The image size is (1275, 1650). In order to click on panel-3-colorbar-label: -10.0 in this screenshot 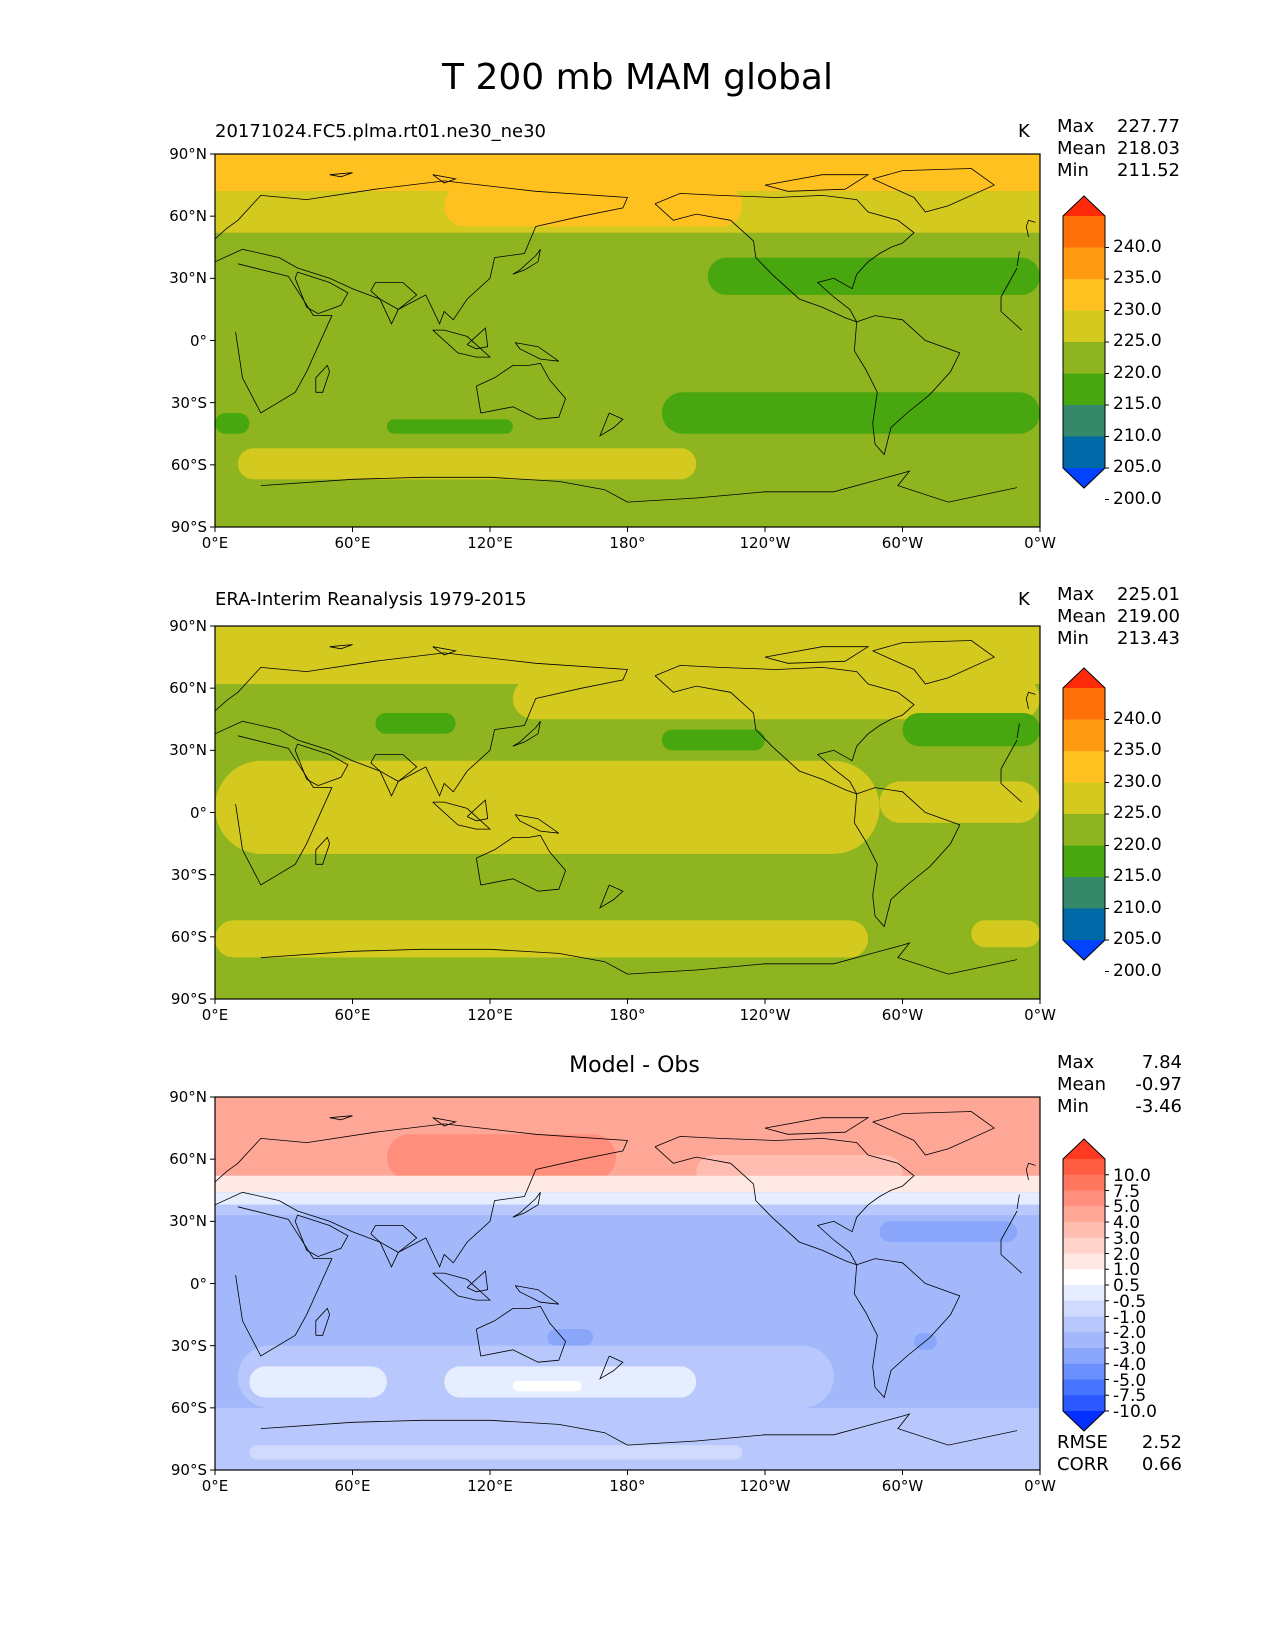, I will do `click(1135, 1412)`.